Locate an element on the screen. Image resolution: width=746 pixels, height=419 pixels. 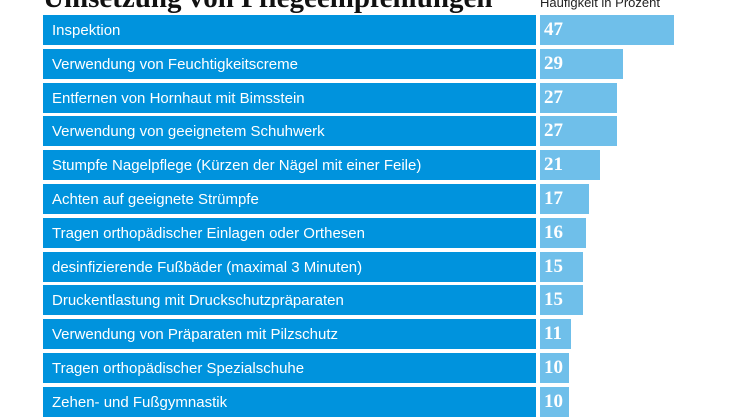
category-label: Inspektion is located at coordinates (289, 30).